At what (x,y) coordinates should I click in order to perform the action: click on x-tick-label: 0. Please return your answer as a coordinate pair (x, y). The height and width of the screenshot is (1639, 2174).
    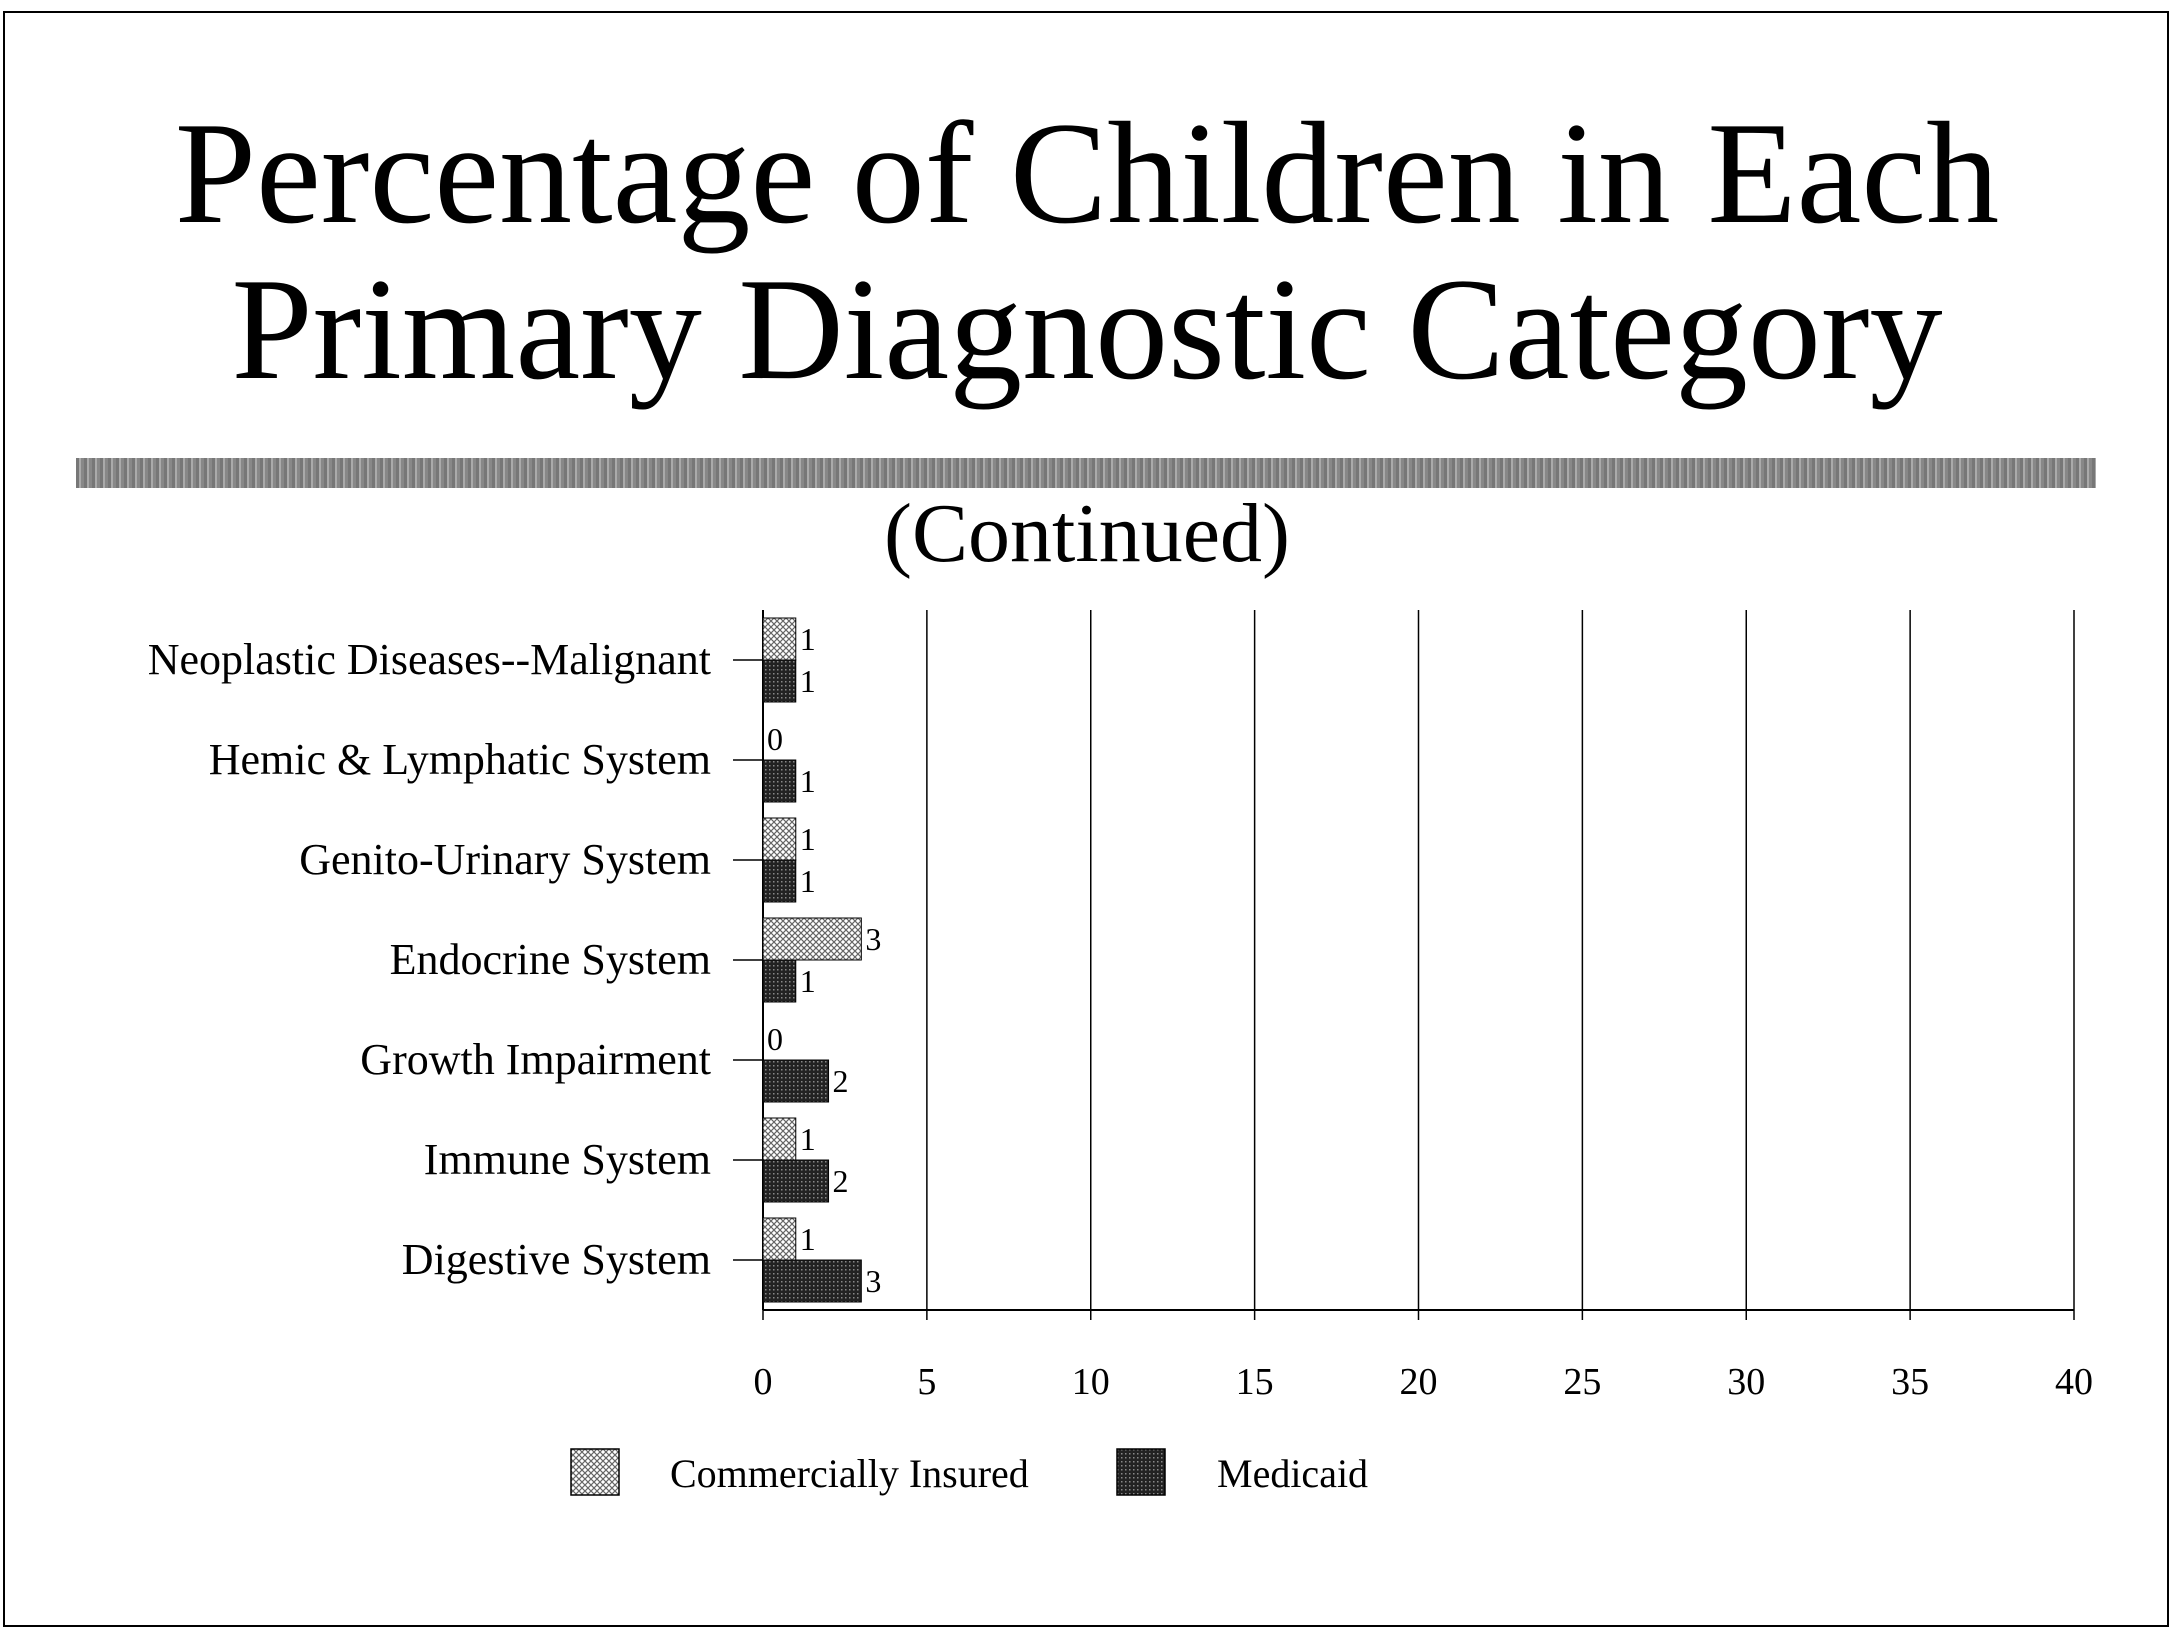
    Looking at the image, I should click on (763, 1382).